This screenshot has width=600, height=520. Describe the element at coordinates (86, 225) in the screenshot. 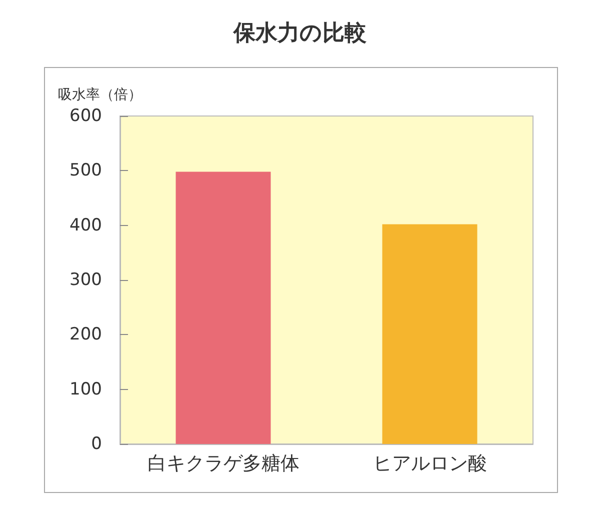

I see `y-tick-label: 400` at that location.